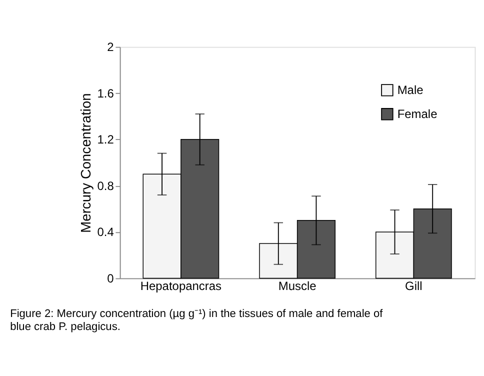 Image resolution: width=484 pixels, height=376 pixels. I want to click on y-tick-label: 0.8, so click(105, 185).